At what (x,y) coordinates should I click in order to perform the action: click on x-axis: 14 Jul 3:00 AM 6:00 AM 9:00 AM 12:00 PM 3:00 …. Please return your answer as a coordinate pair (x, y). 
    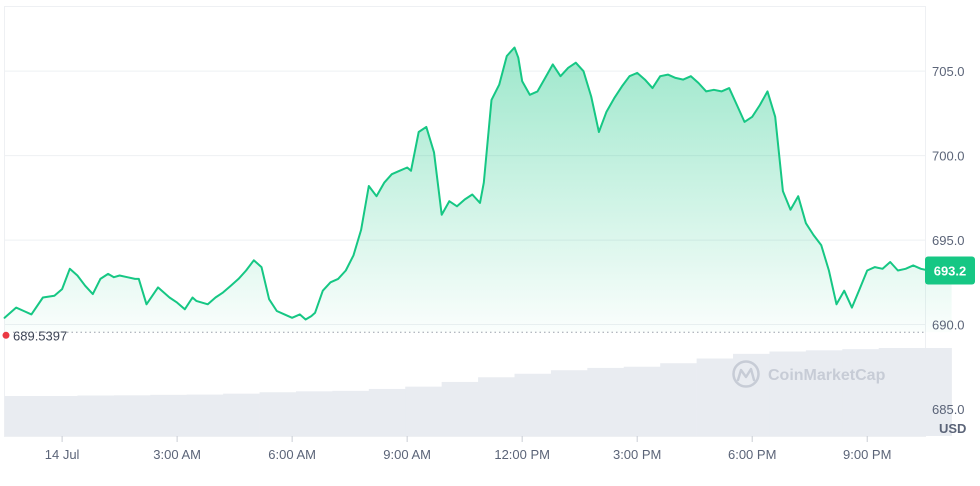
    Looking at the image, I should click on (468, 449).